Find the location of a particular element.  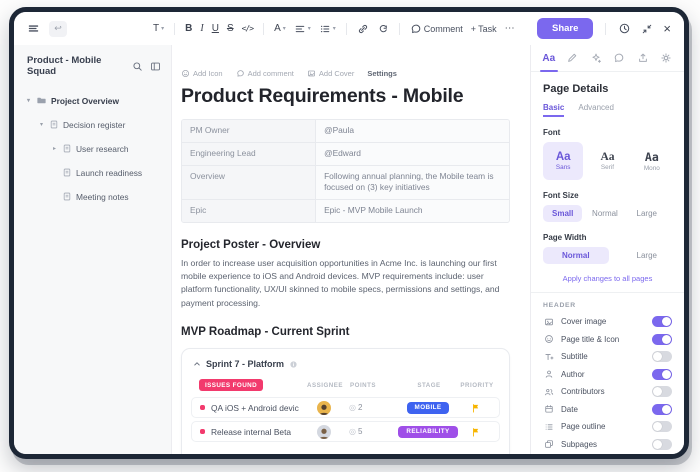

info-icon is located at coordinates (293, 364).